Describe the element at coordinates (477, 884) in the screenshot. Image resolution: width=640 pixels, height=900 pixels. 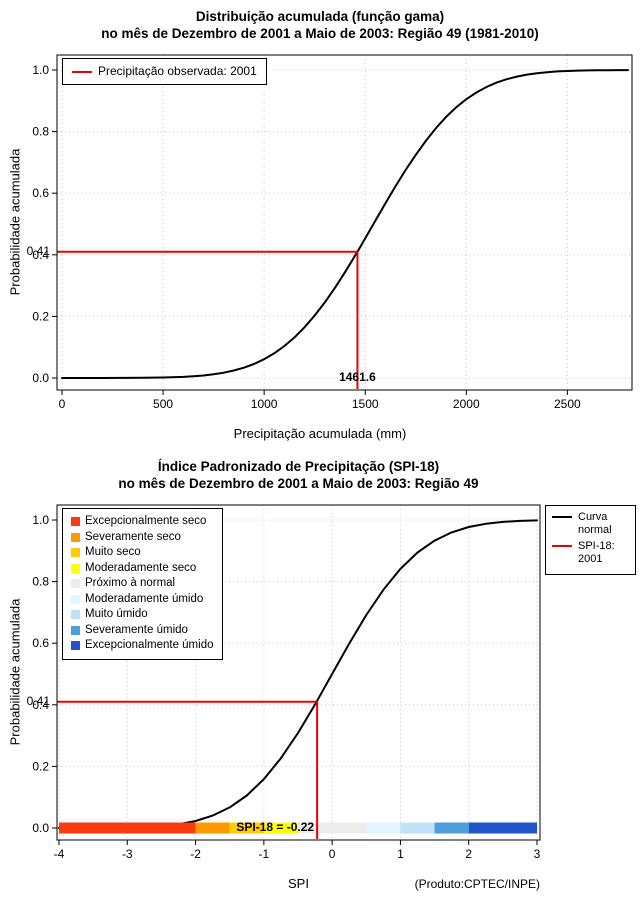
I see `credit-text: (Produto:CPTEC/INPE)` at that location.